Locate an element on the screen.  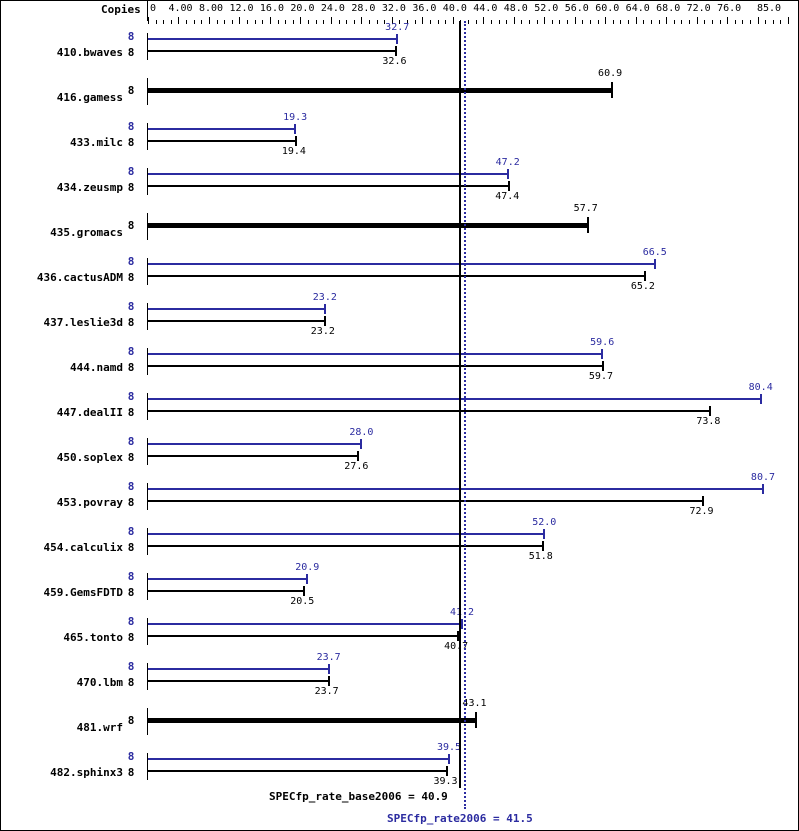
axis-tick-label: 32.0 is located at coordinates (393, 8).